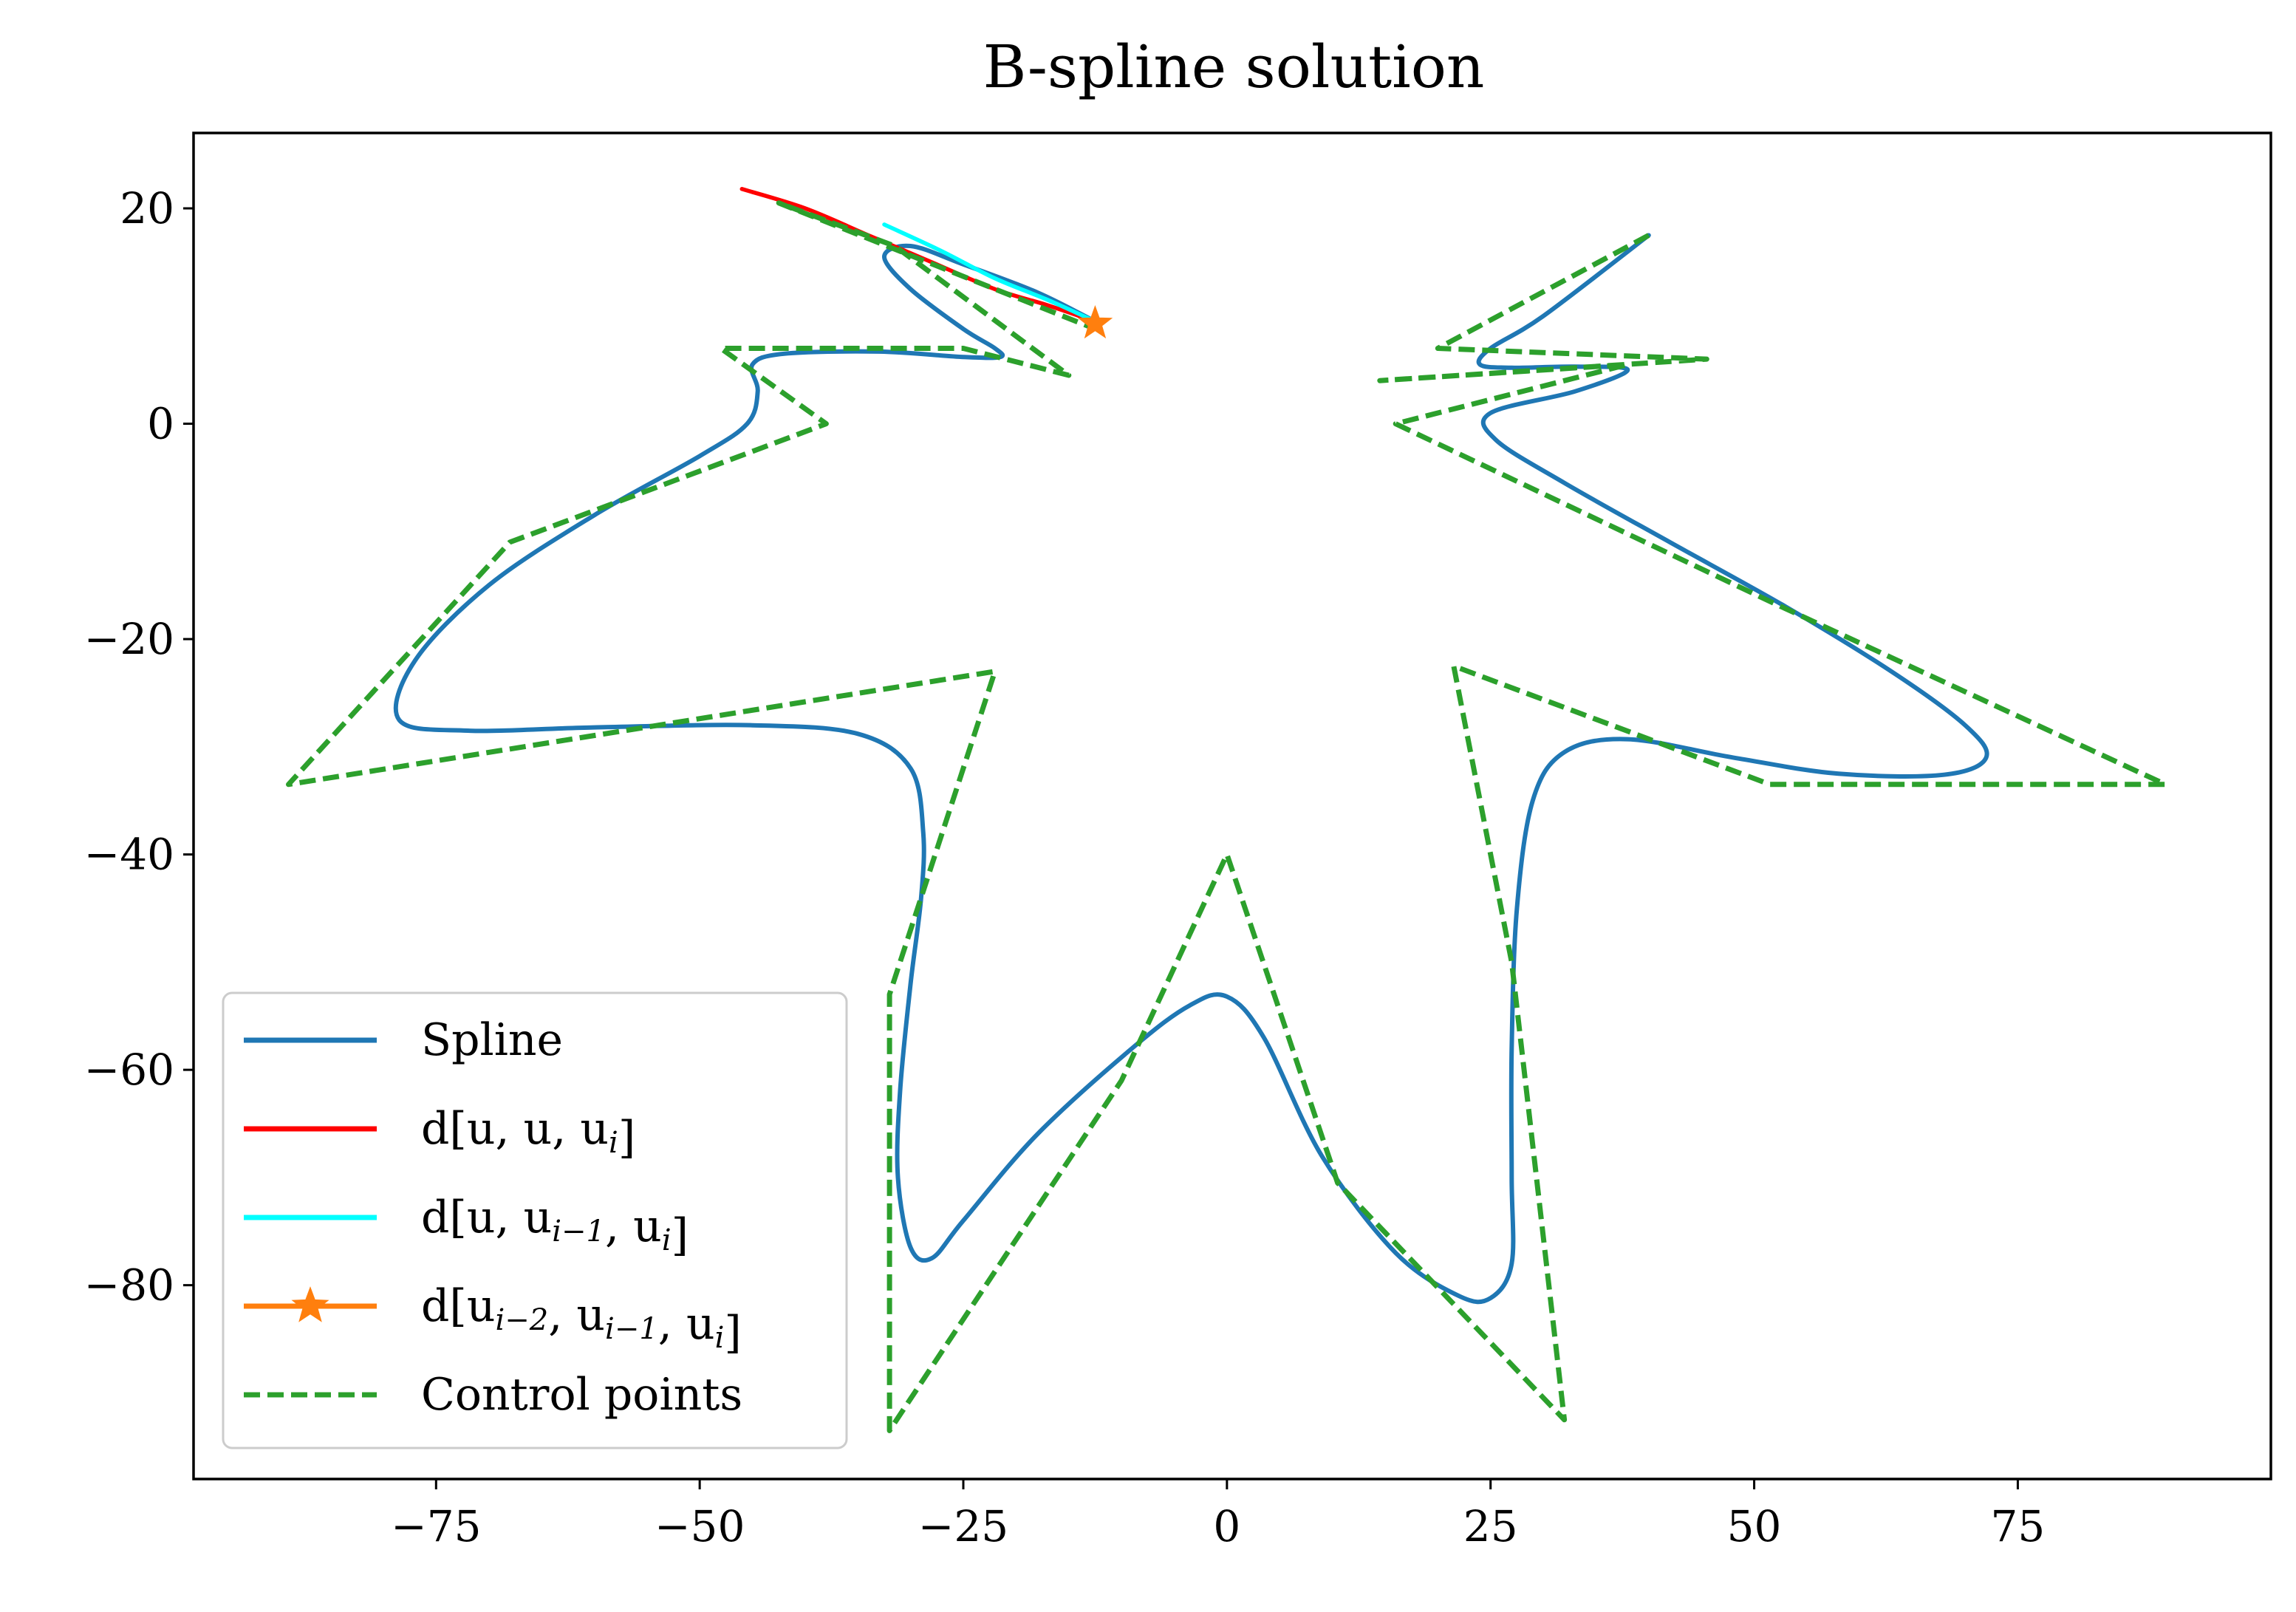 This screenshot has width=2296, height=1612. Describe the element at coordinates (990, 273) in the screenshot. I see `series-d-u-ui1-ui` at that location.